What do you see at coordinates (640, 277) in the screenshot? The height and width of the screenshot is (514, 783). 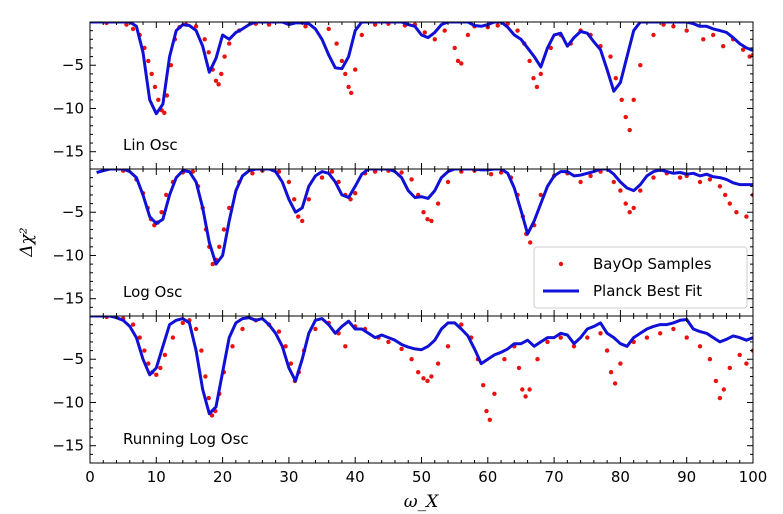 I see `legend-box` at bounding box center [640, 277].